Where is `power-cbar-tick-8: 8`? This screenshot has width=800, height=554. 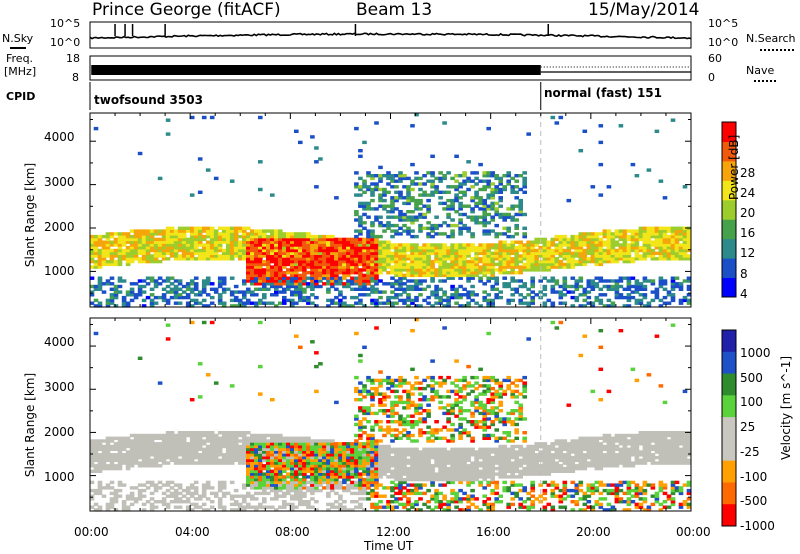 power-cbar-tick-8: 8 is located at coordinates (744, 274).